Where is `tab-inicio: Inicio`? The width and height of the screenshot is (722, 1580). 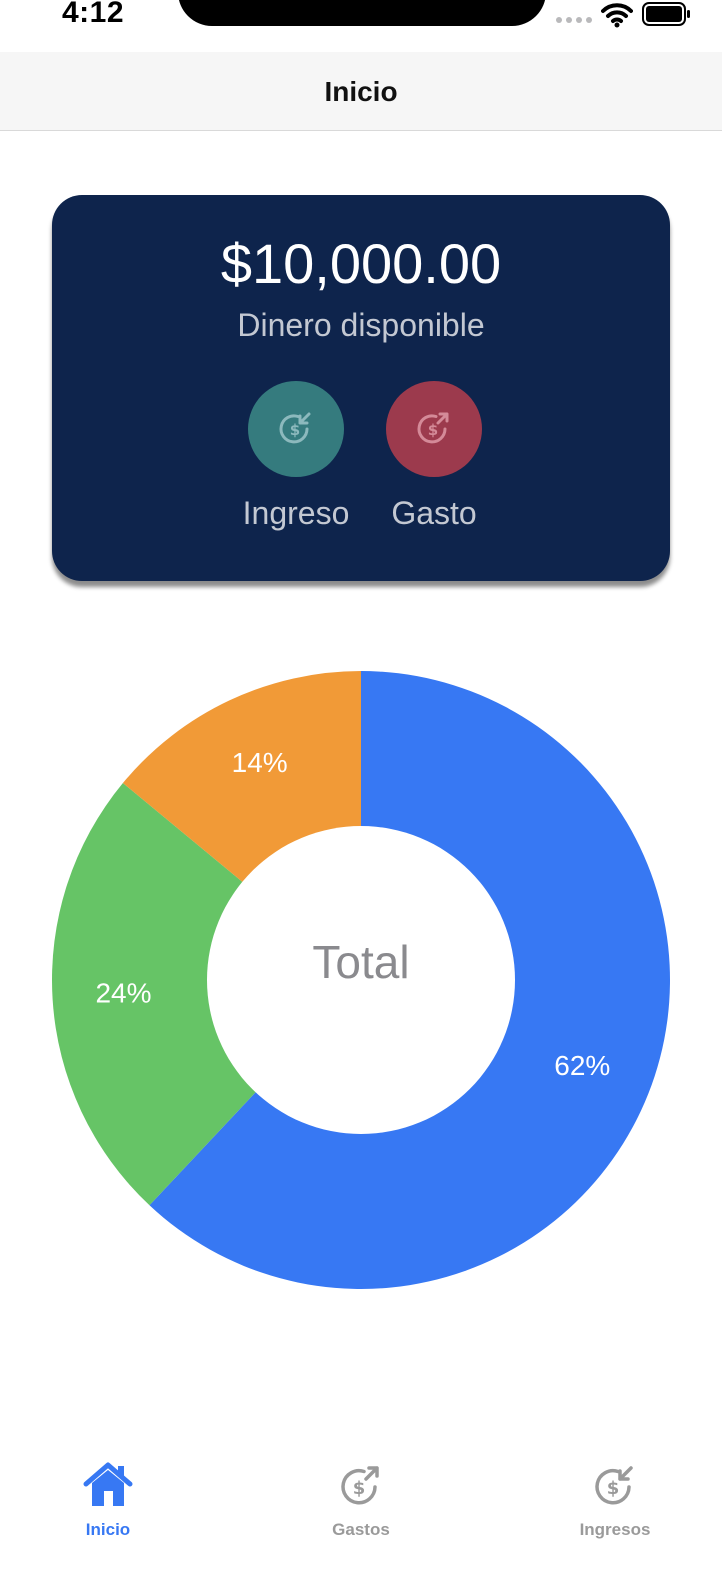 tab-inicio: Inicio is located at coordinates (108, 1505).